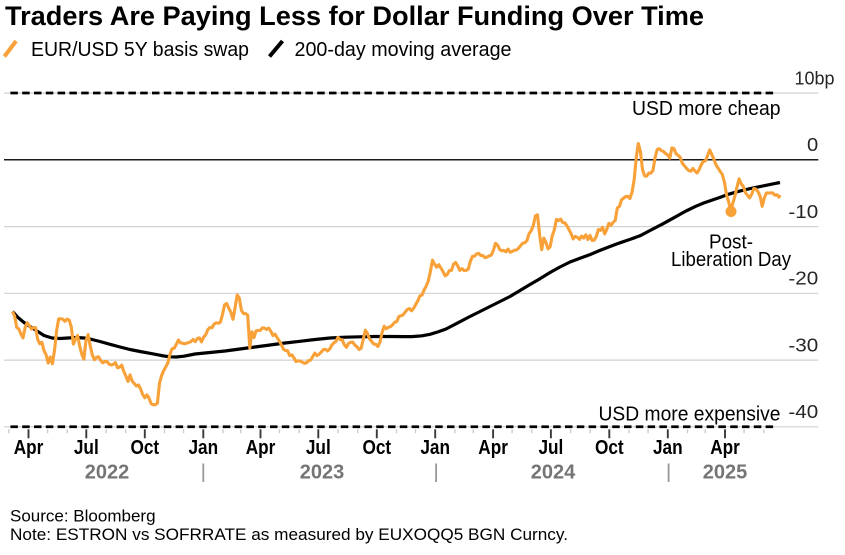  What do you see at coordinates (83, 516) in the screenshot?
I see `svg-text: Source: Bloomberg` at bounding box center [83, 516].